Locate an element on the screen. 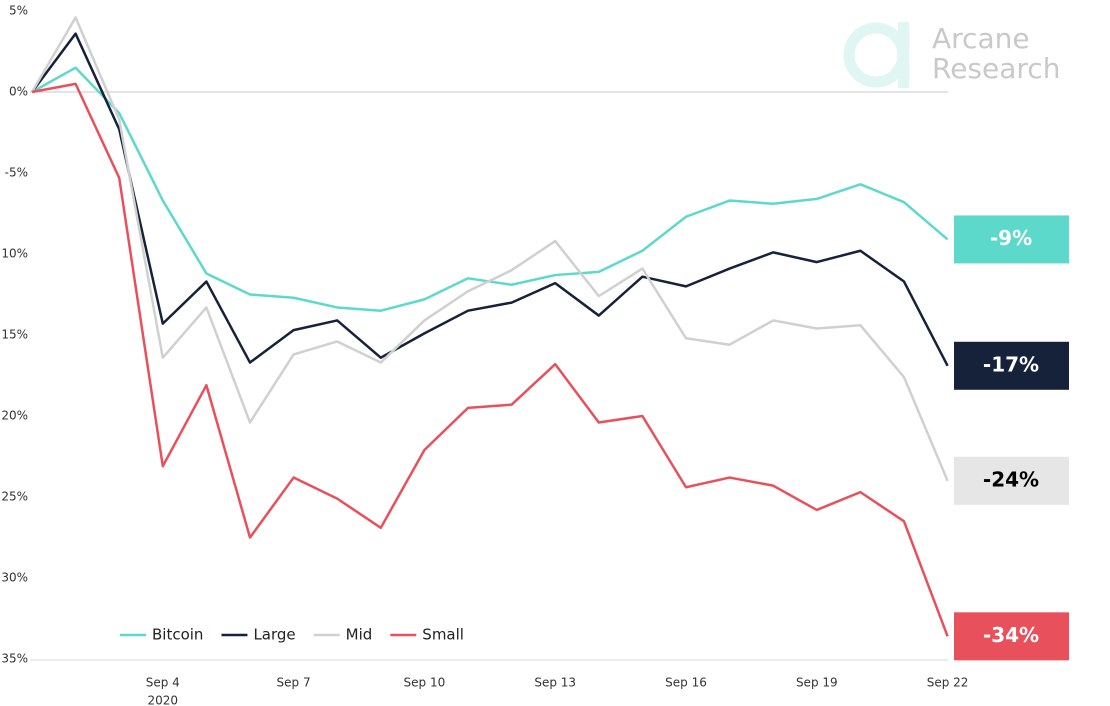  watermark: Research is located at coordinates (996, 68).